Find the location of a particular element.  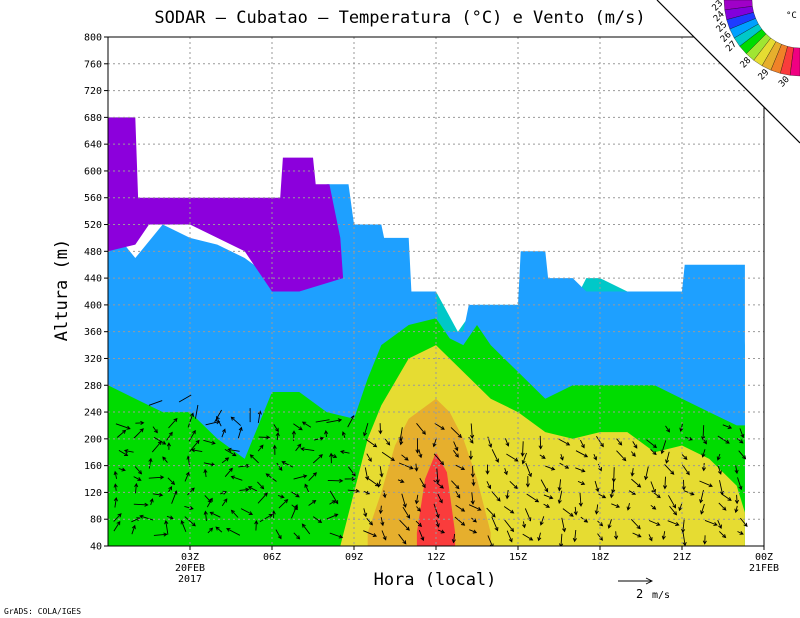

y-tick-label: 280 is located at coordinates (93, 386).